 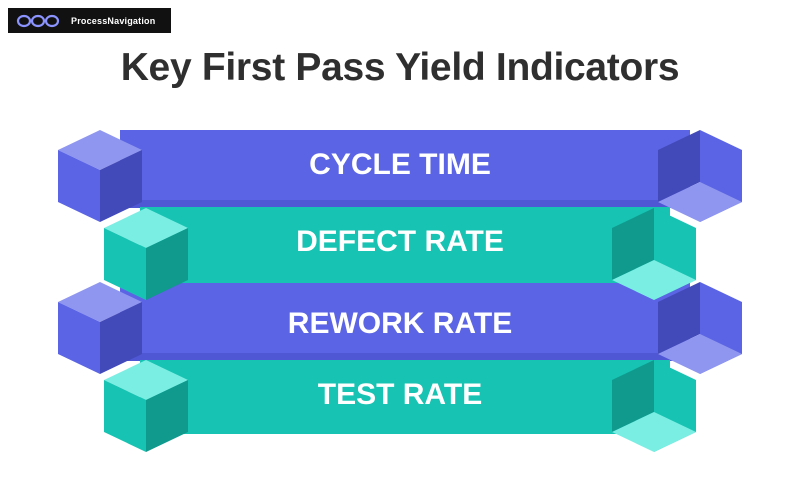 I want to click on bar-rework-rate, so click(x=405, y=322).